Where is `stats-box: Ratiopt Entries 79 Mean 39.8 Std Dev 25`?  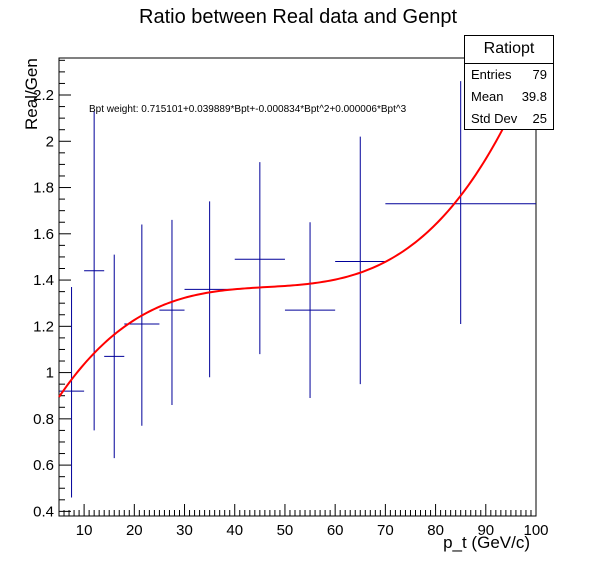
stats-box: Ratiopt Entries 79 Mean 39.8 Std Dev 25 is located at coordinates (509, 82).